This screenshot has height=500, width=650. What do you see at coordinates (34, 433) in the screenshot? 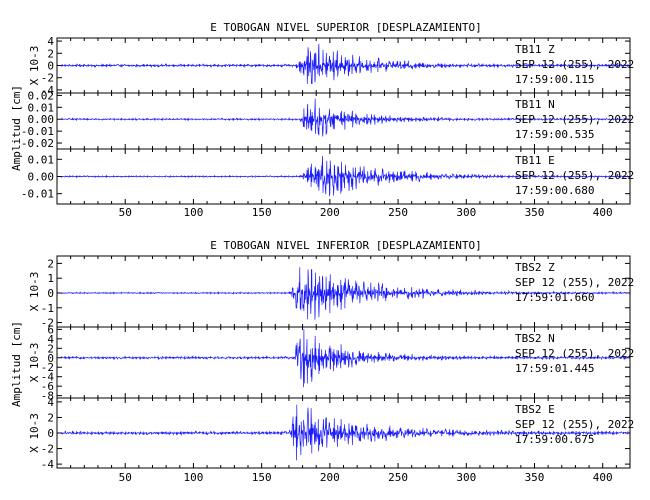
I see `chart1-panel2-multiplier-label: X 10-3` at bounding box center [34, 433].